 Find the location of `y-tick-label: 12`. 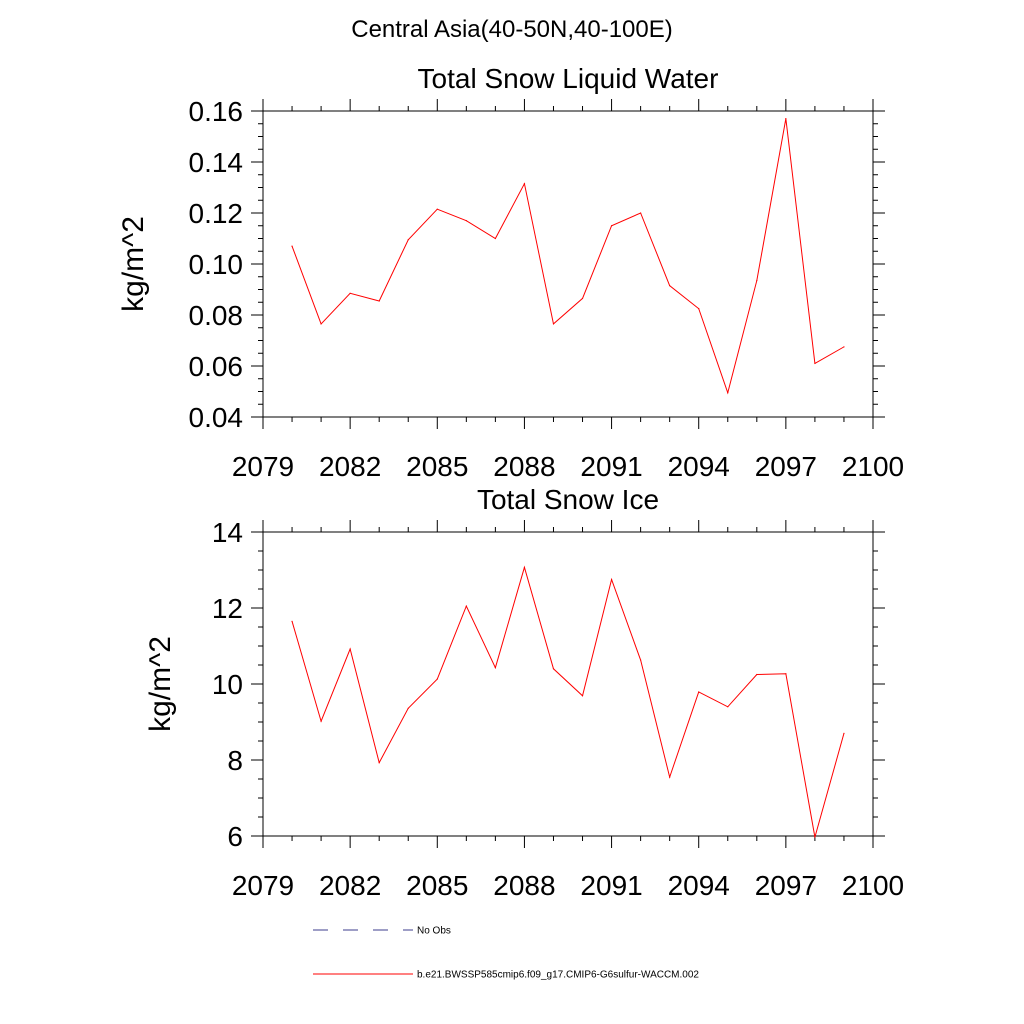

y-tick-label: 12 is located at coordinates (227, 608).